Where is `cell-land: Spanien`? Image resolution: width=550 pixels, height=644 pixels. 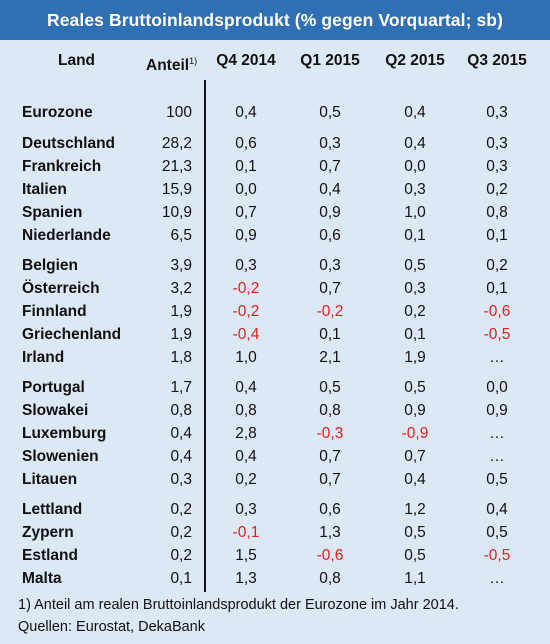 cell-land: Spanien is located at coordinates (52, 212).